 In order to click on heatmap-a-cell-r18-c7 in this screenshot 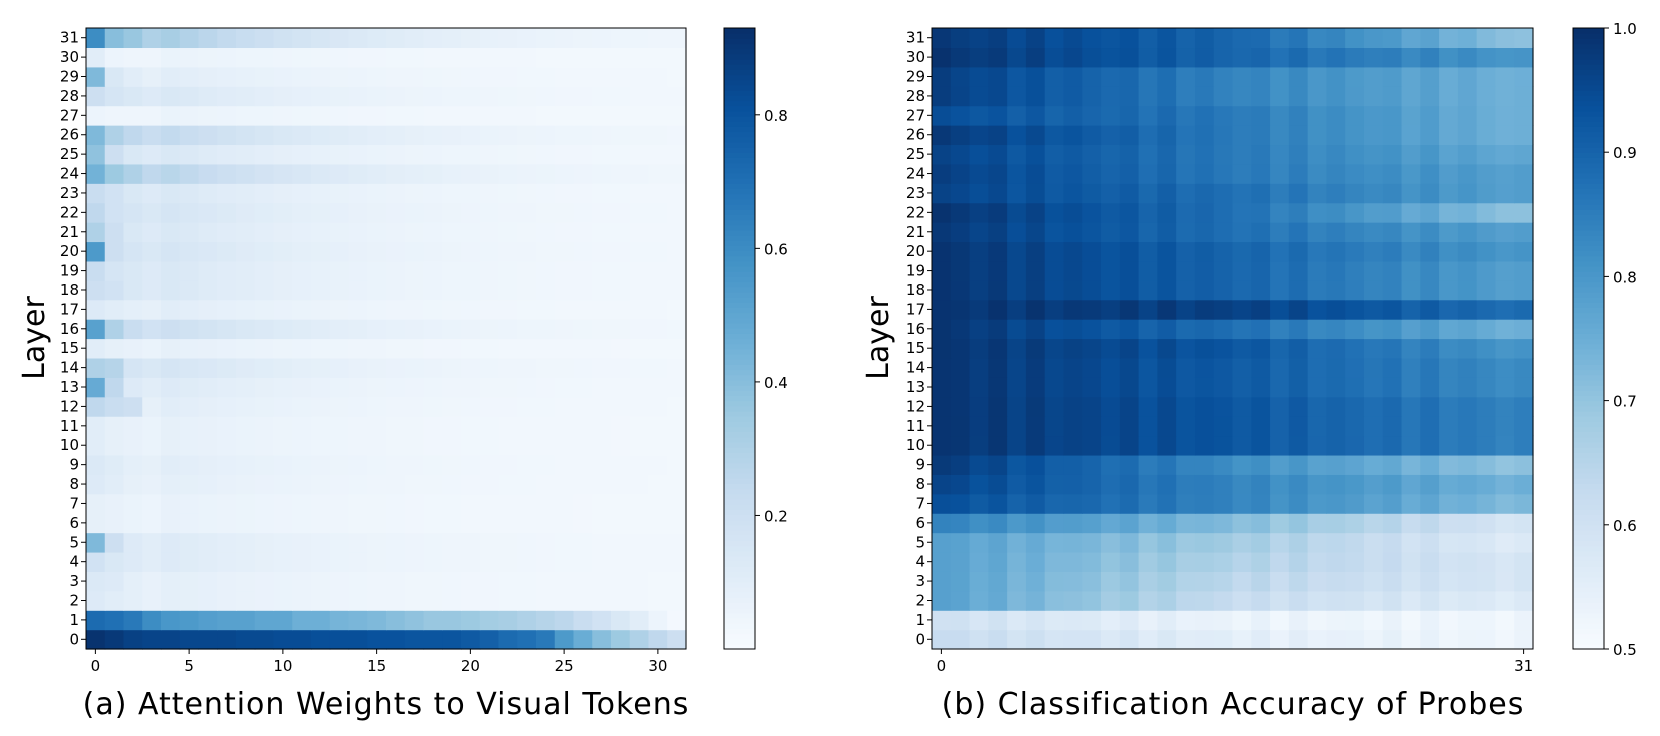, I will do `click(227, 290)`.